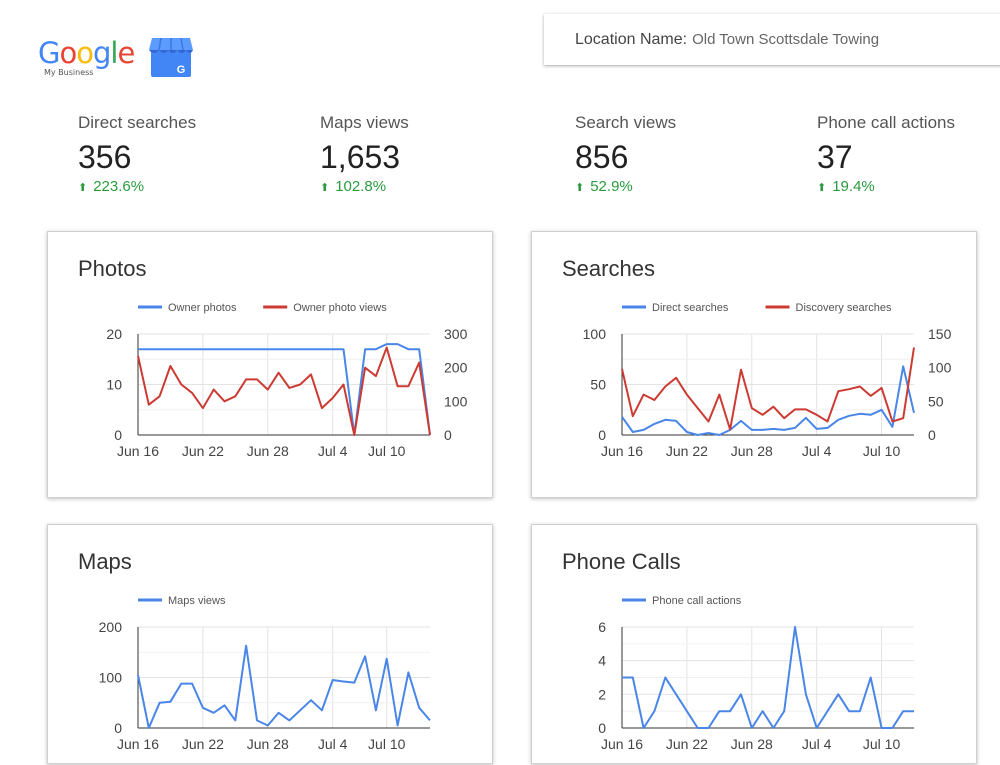 Image resolution: width=1000 pixels, height=765 pixels. What do you see at coordinates (690, 308) in the screenshot?
I see `legend-label: Direct searches` at bounding box center [690, 308].